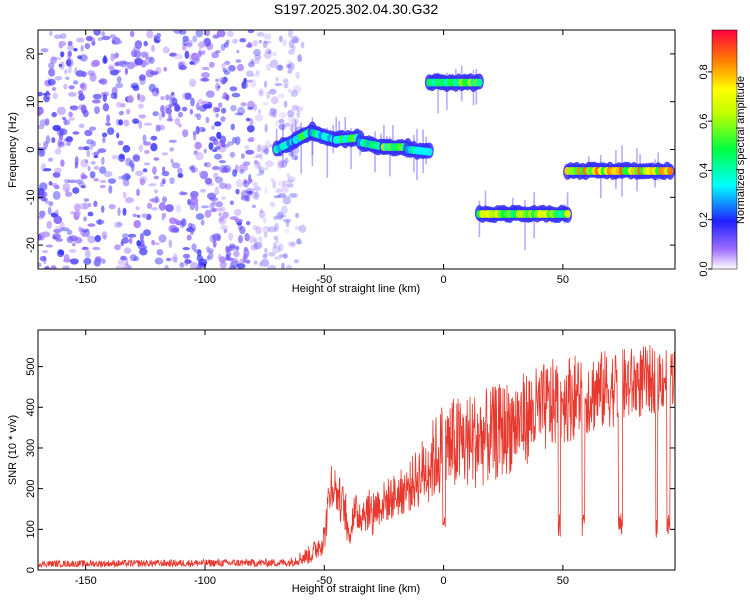 The width and height of the screenshot is (750, 600). I want to click on band-core, so click(567, 214).